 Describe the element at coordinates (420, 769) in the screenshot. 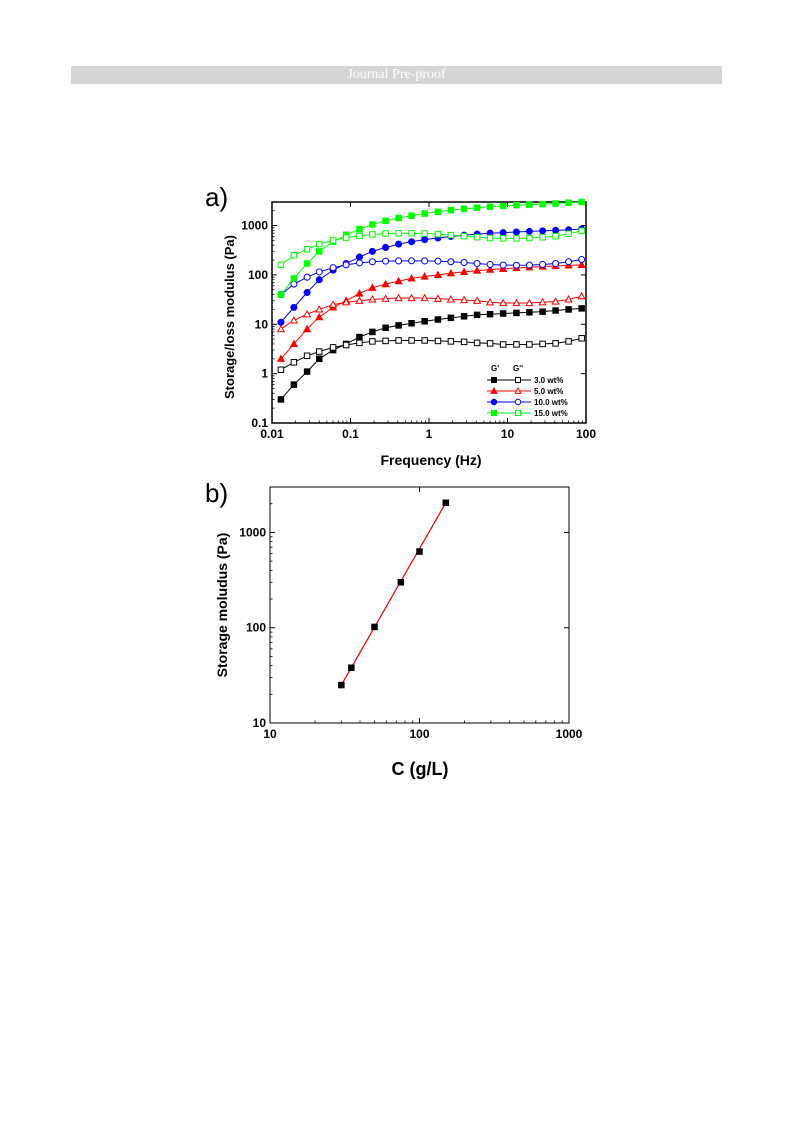

I see `panel-b-x-axis-title: C (g/L)` at that location.